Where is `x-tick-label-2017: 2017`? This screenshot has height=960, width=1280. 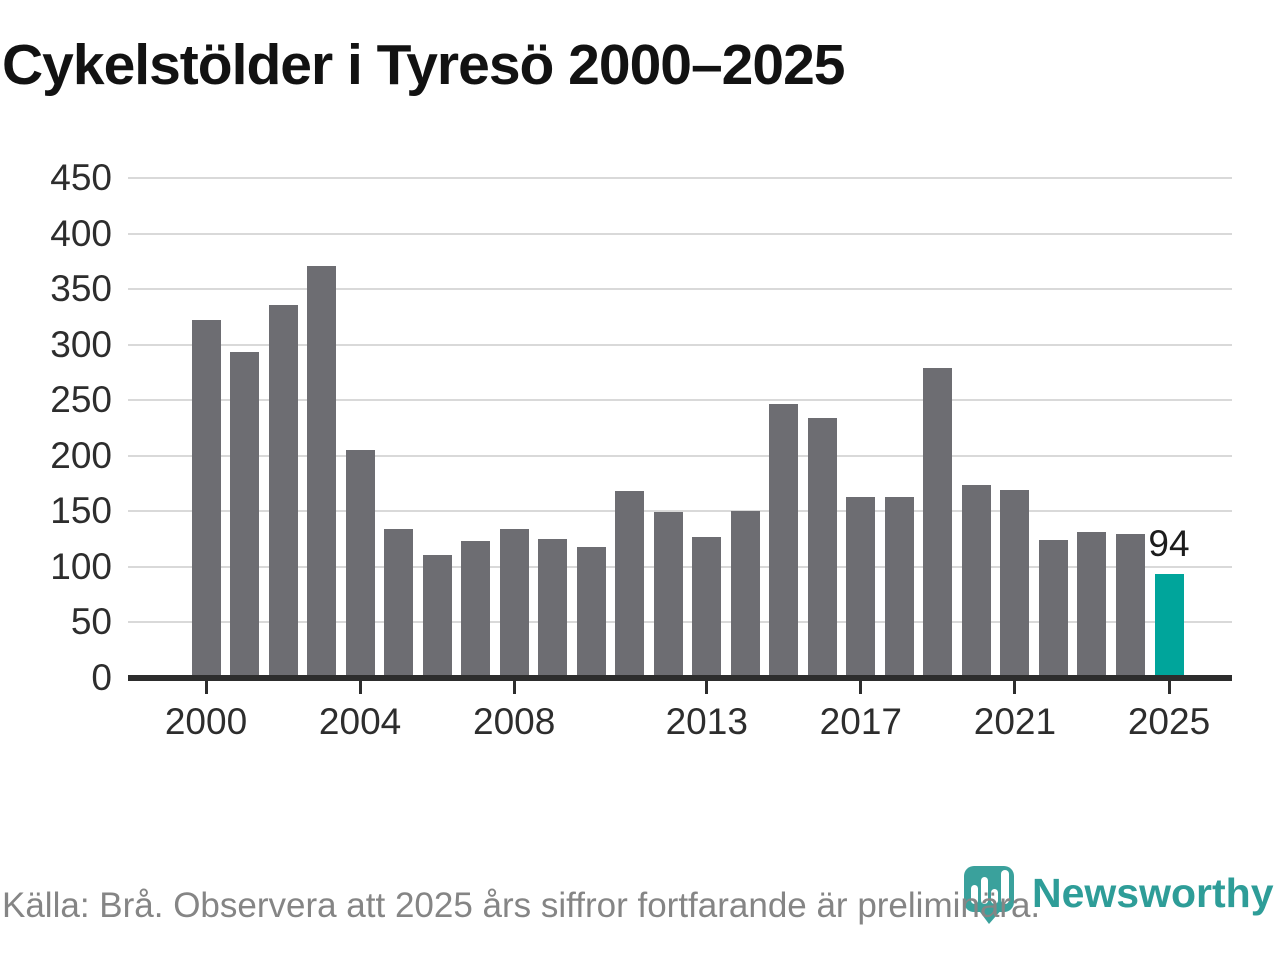
x-tick-label-2017: 2017 is located at coordinates (860, 721).